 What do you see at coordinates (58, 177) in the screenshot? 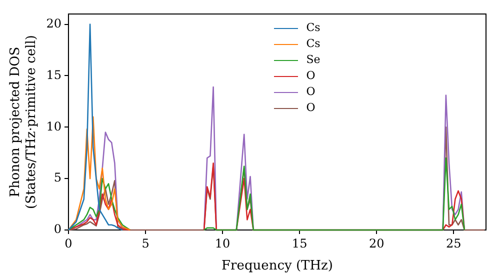
I see `y-tick-label: 5` at bounding box center [58, 177].